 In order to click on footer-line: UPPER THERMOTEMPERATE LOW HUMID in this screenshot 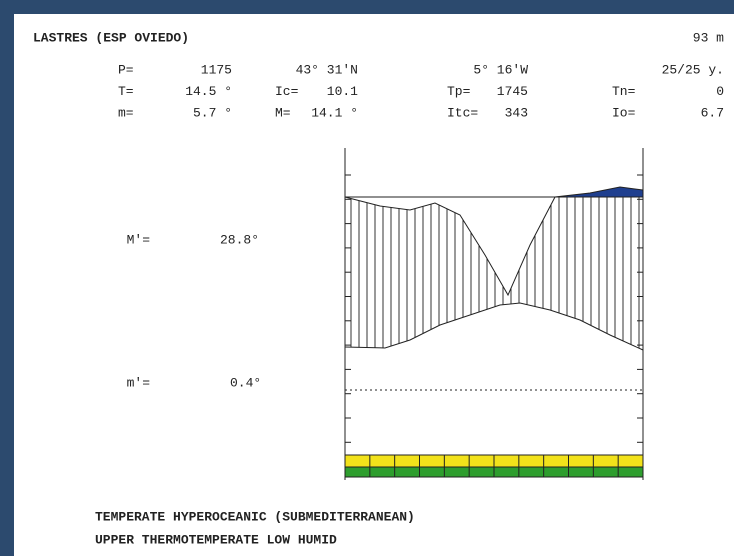, I will do `click(216, 539)`.